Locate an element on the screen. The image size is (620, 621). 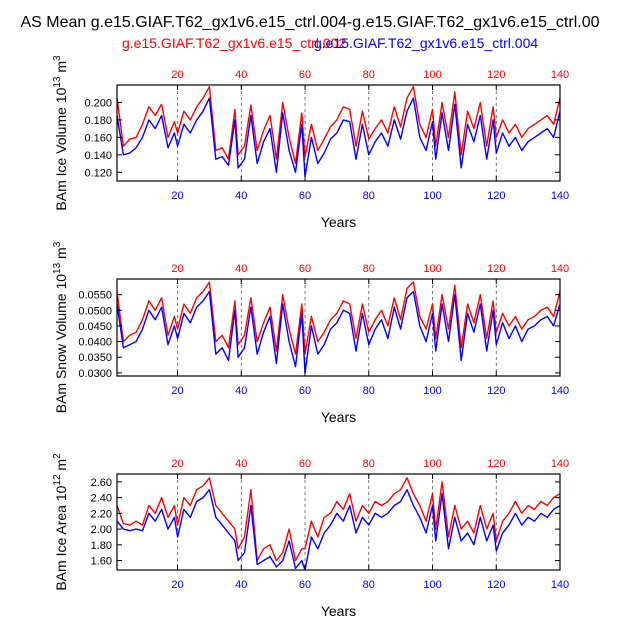
y-tick-label: 0.120 is located at coordinates (98, 173).